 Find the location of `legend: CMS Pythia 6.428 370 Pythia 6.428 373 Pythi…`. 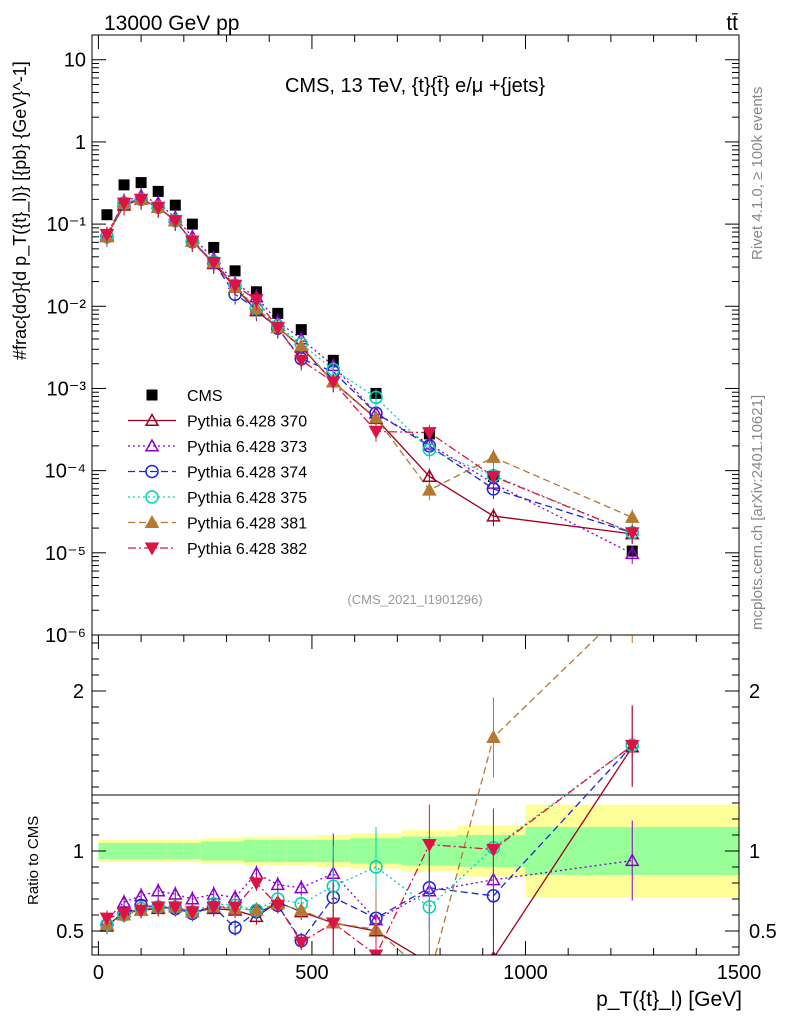

legend: CMS Pythia 6.428 370 Pythia 6.428 373 Pythi… is located at coordinates (217, 473).